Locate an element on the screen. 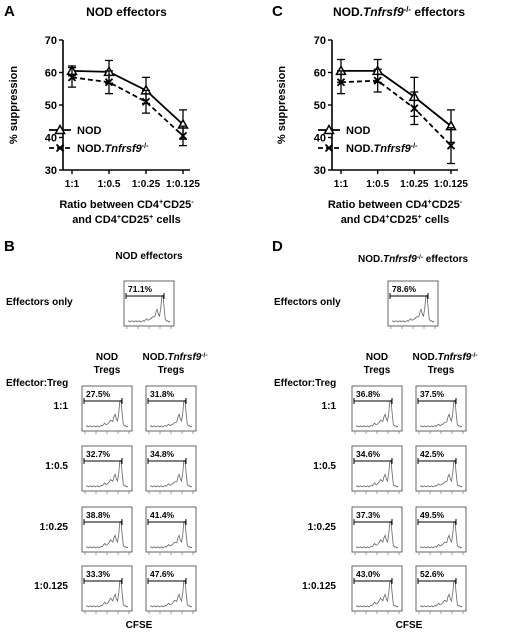  panel-title: NOD effectors is located at coordinates (149, 256).